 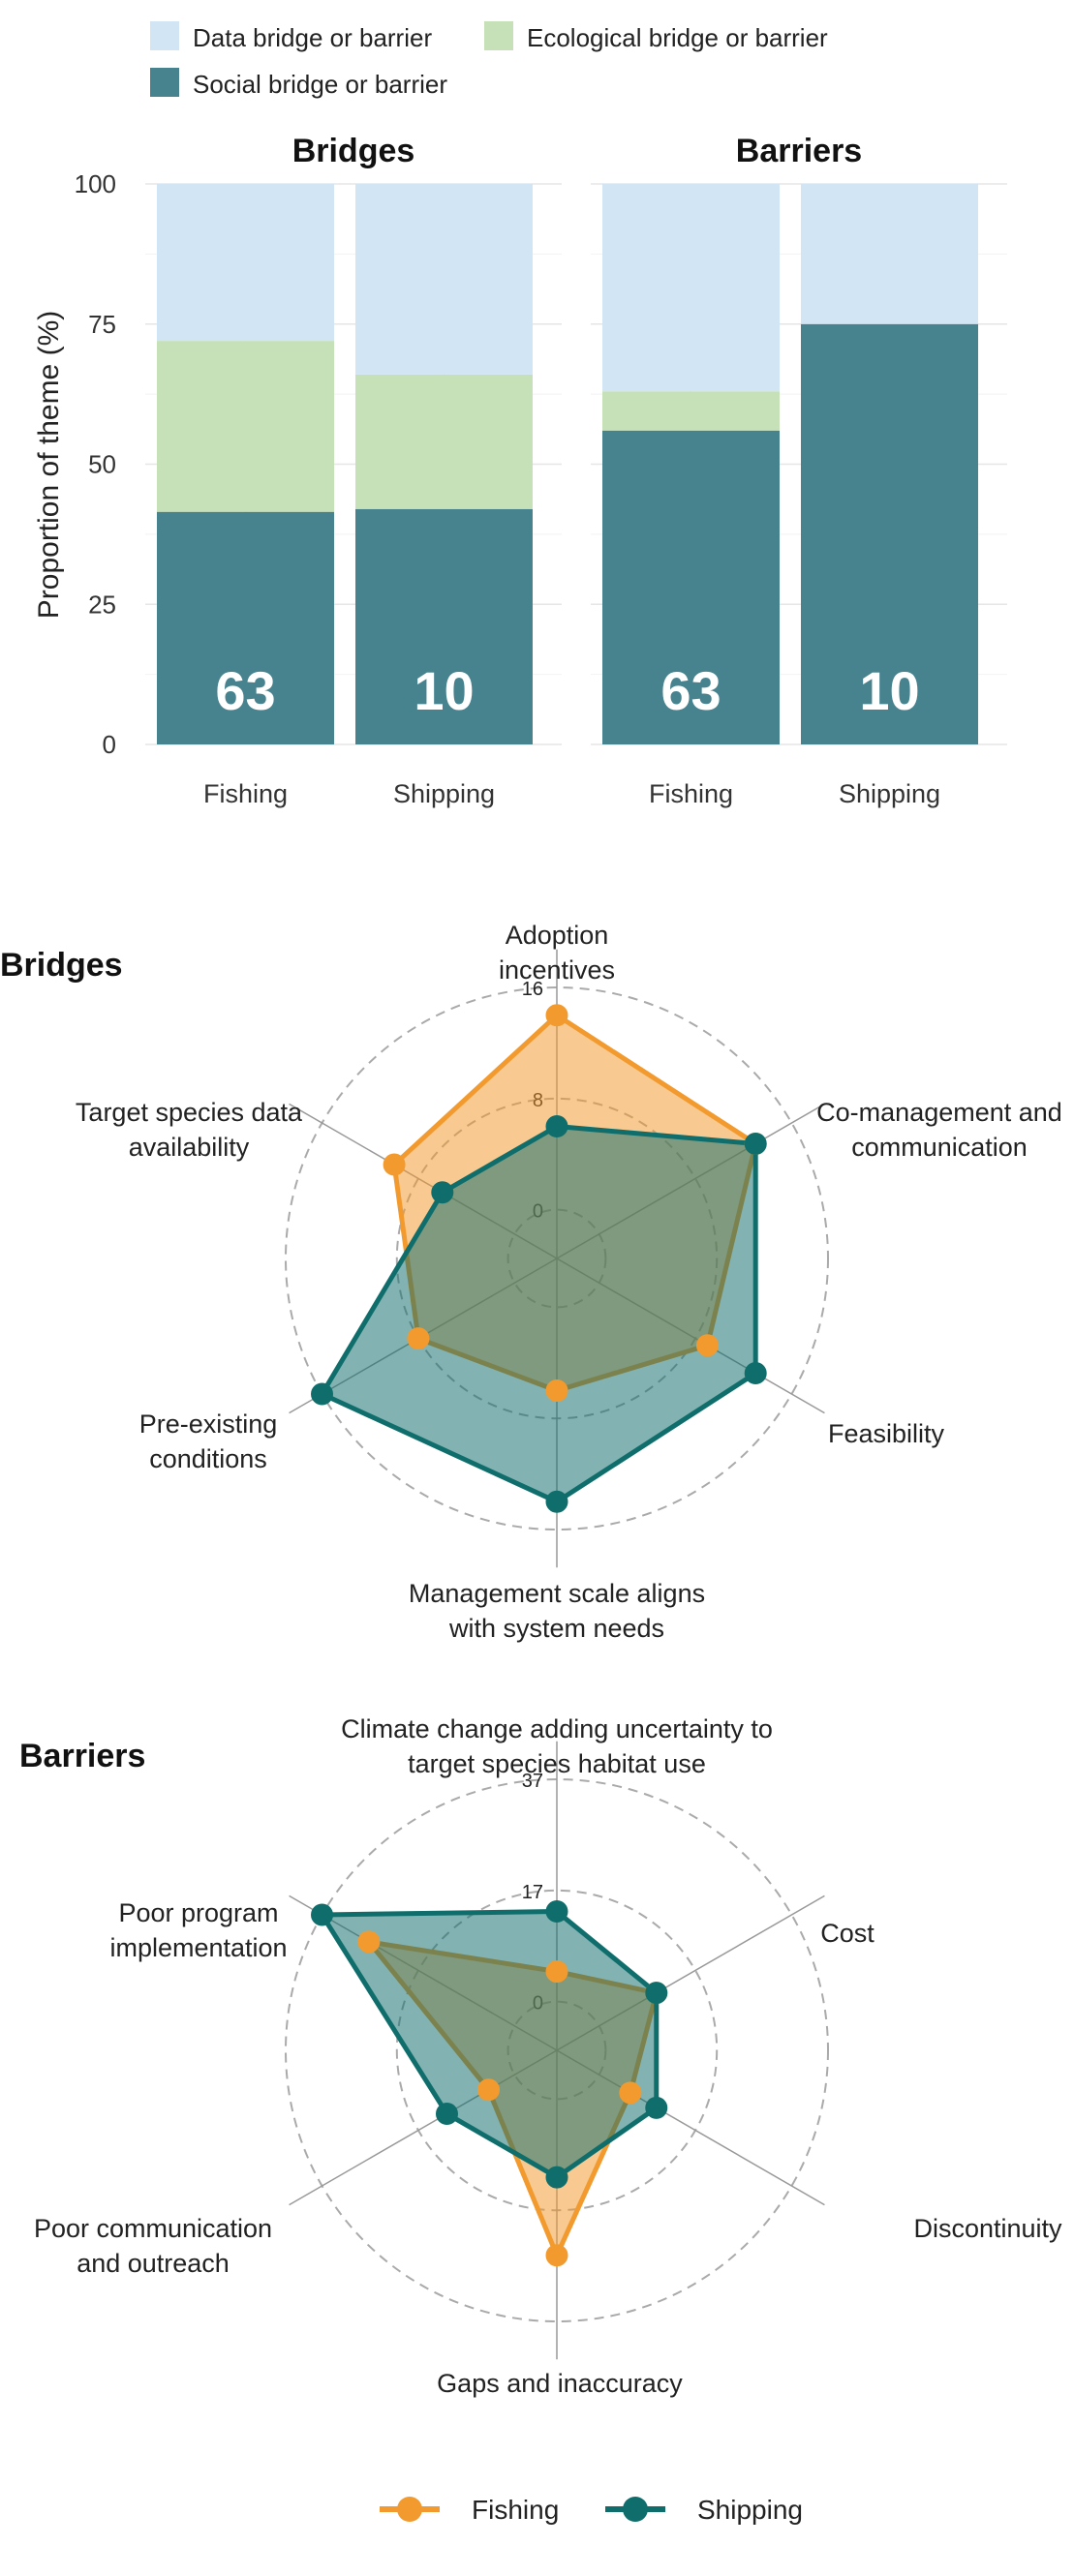 What do you see at coordinates (635, 2509) in the screenshot?
I see `legend-marker-shipping` at bounding box center [635, 2509].